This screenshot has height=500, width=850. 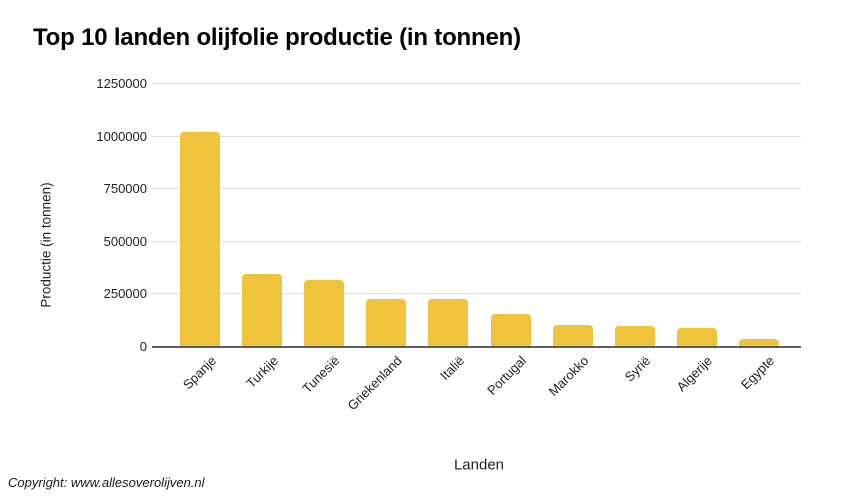 What do you see at coordinates (262, 310) in the screenshot?
I see `bar-turkije` at bounding box center [262, 310].